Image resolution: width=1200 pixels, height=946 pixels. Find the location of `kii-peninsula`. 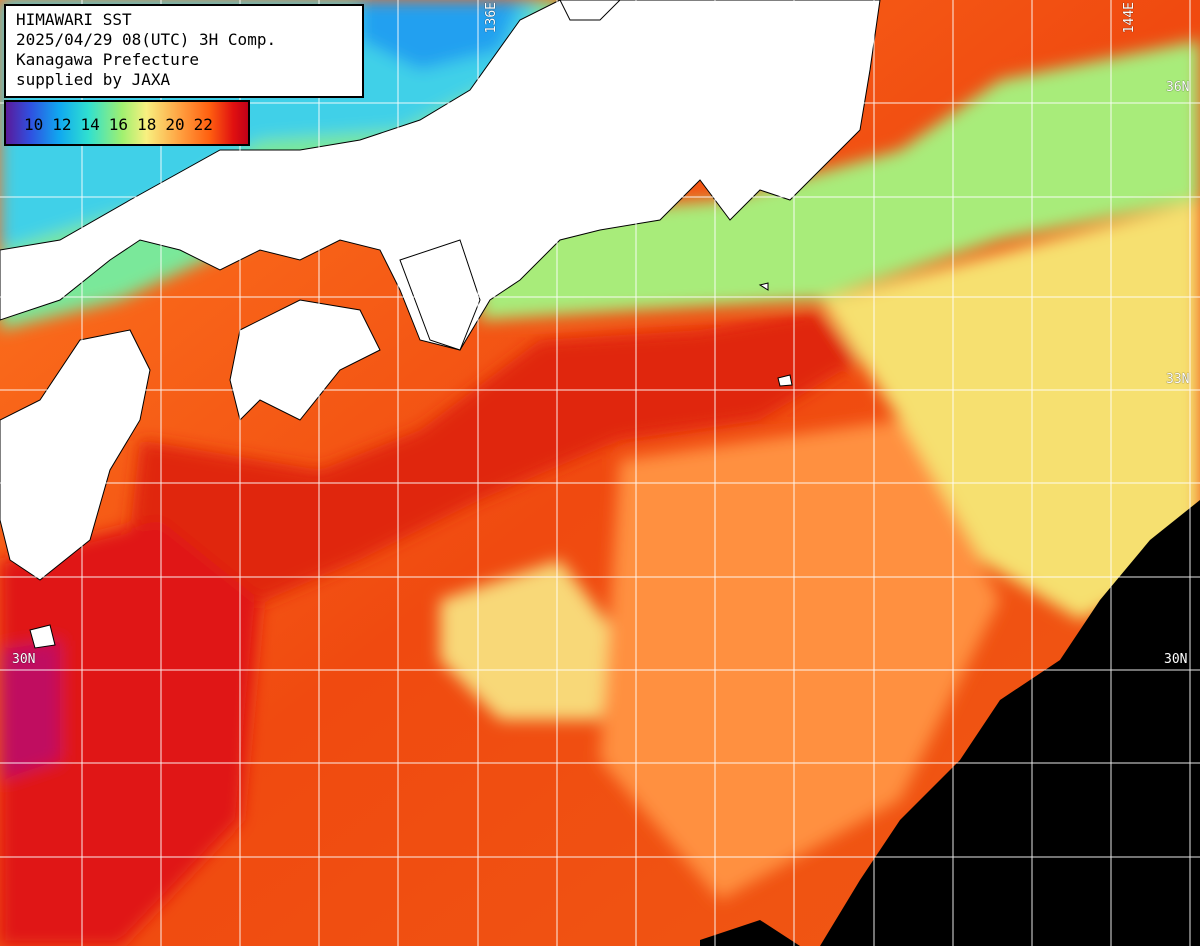

kii-peninsula is located at coordinates (440, 295).